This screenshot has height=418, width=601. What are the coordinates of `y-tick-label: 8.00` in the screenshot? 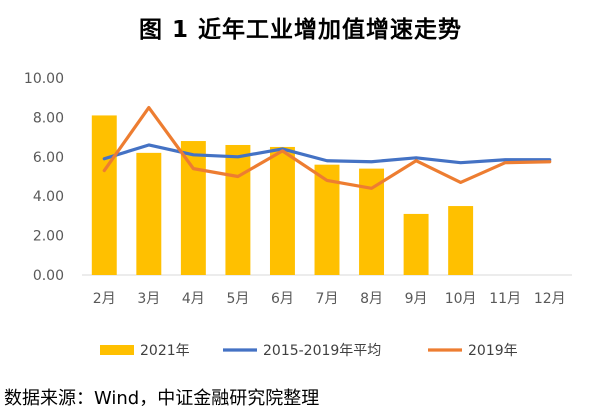 It's located at (48, 118).